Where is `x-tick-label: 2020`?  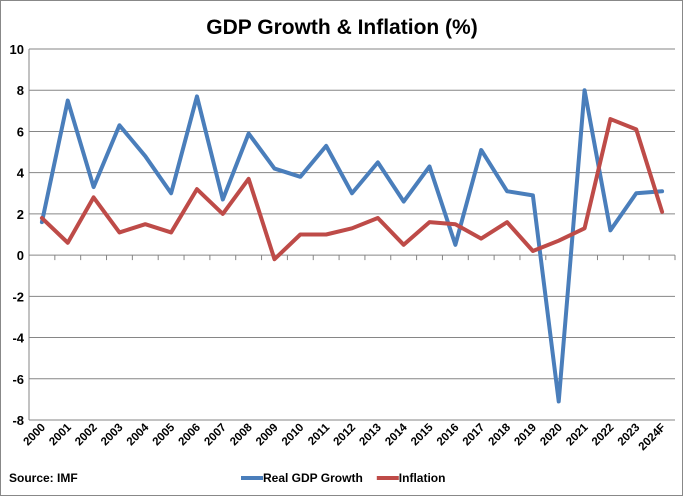
x-tick-label: 2020 is located at coordinates (551, 435).